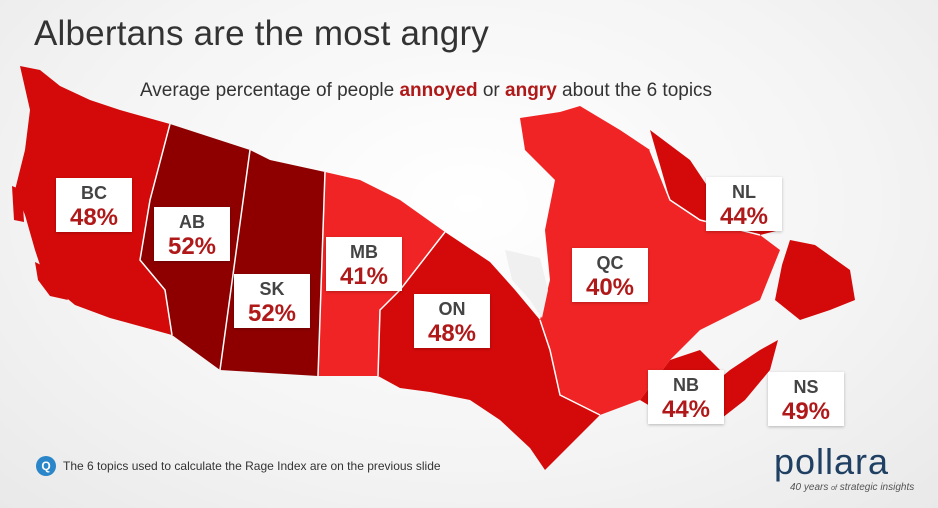 This screenshot has width=938, height=508. I want to click on hudson-bay, so click(526, 284).